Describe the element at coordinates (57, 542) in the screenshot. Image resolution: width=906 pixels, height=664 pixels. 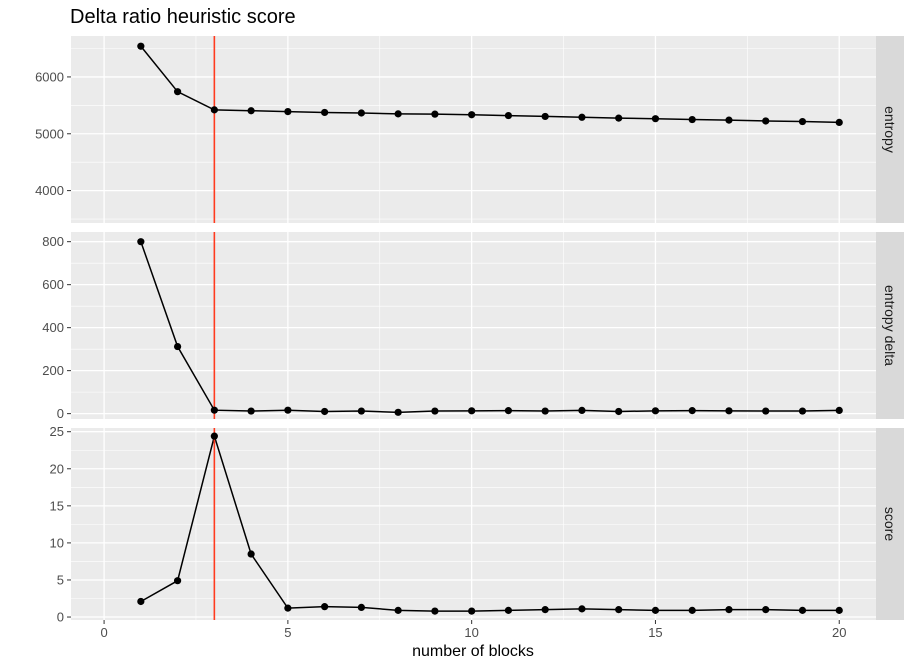
I see `y-tick-label: 10` at that location.